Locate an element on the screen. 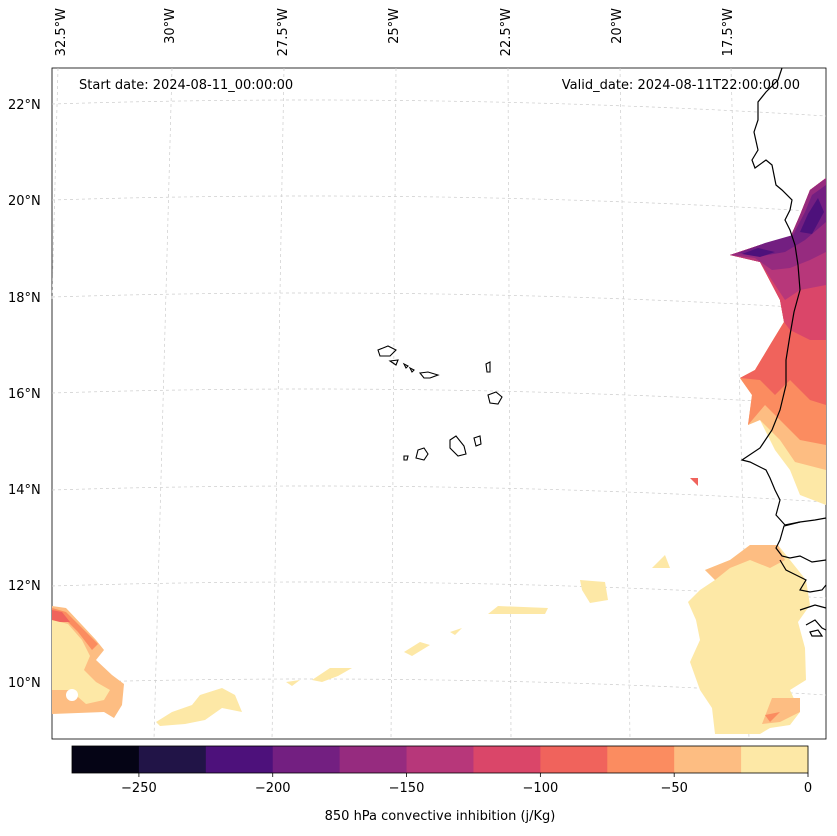  colorbar-tick-label: −50 is located at coordinates (674, 788).